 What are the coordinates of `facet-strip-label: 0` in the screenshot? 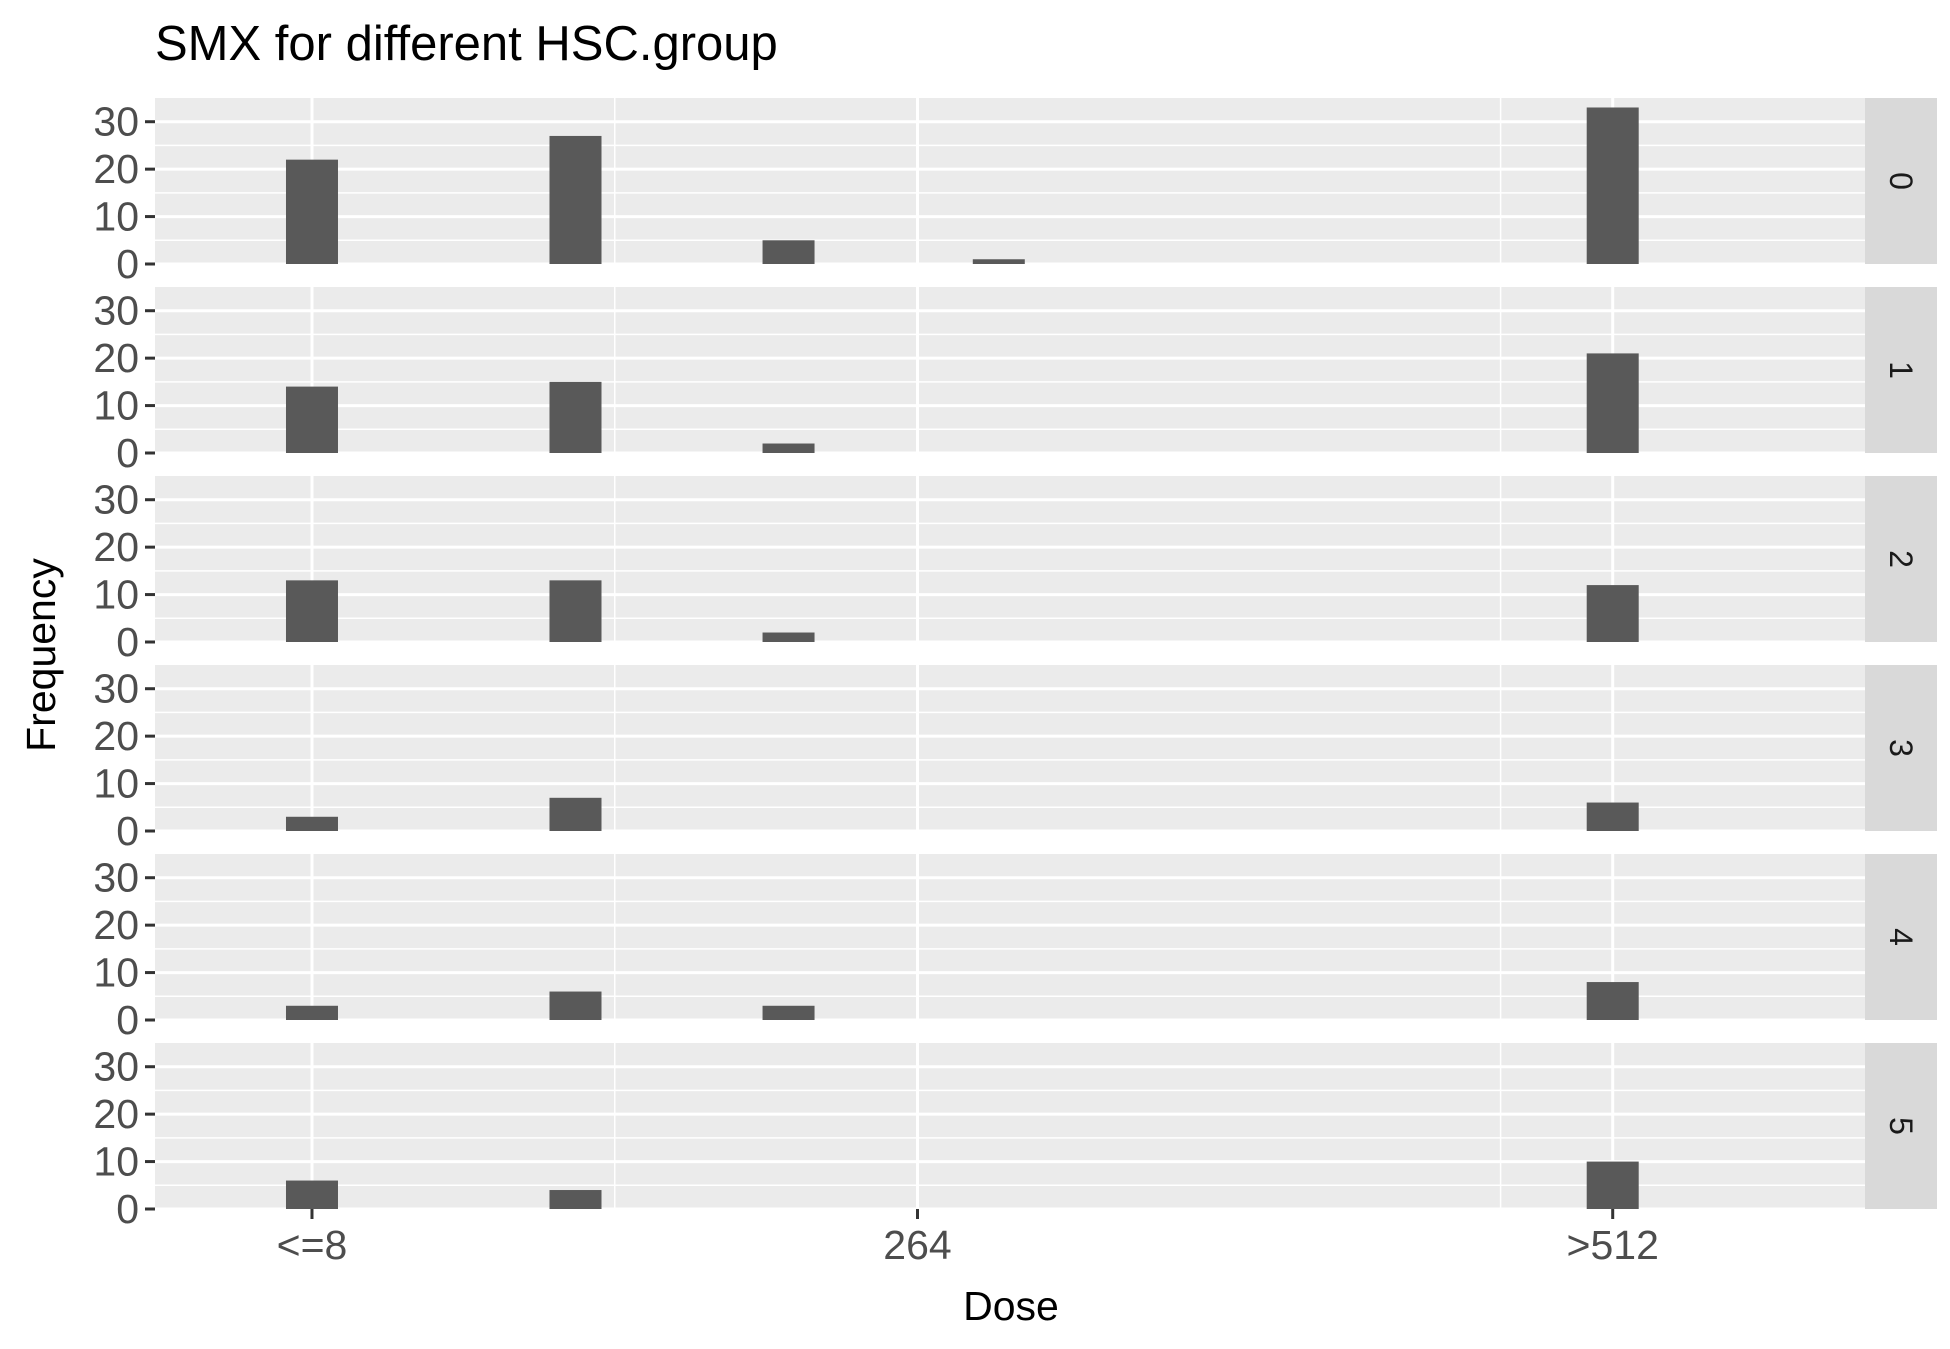 It's located at (1901, 181).